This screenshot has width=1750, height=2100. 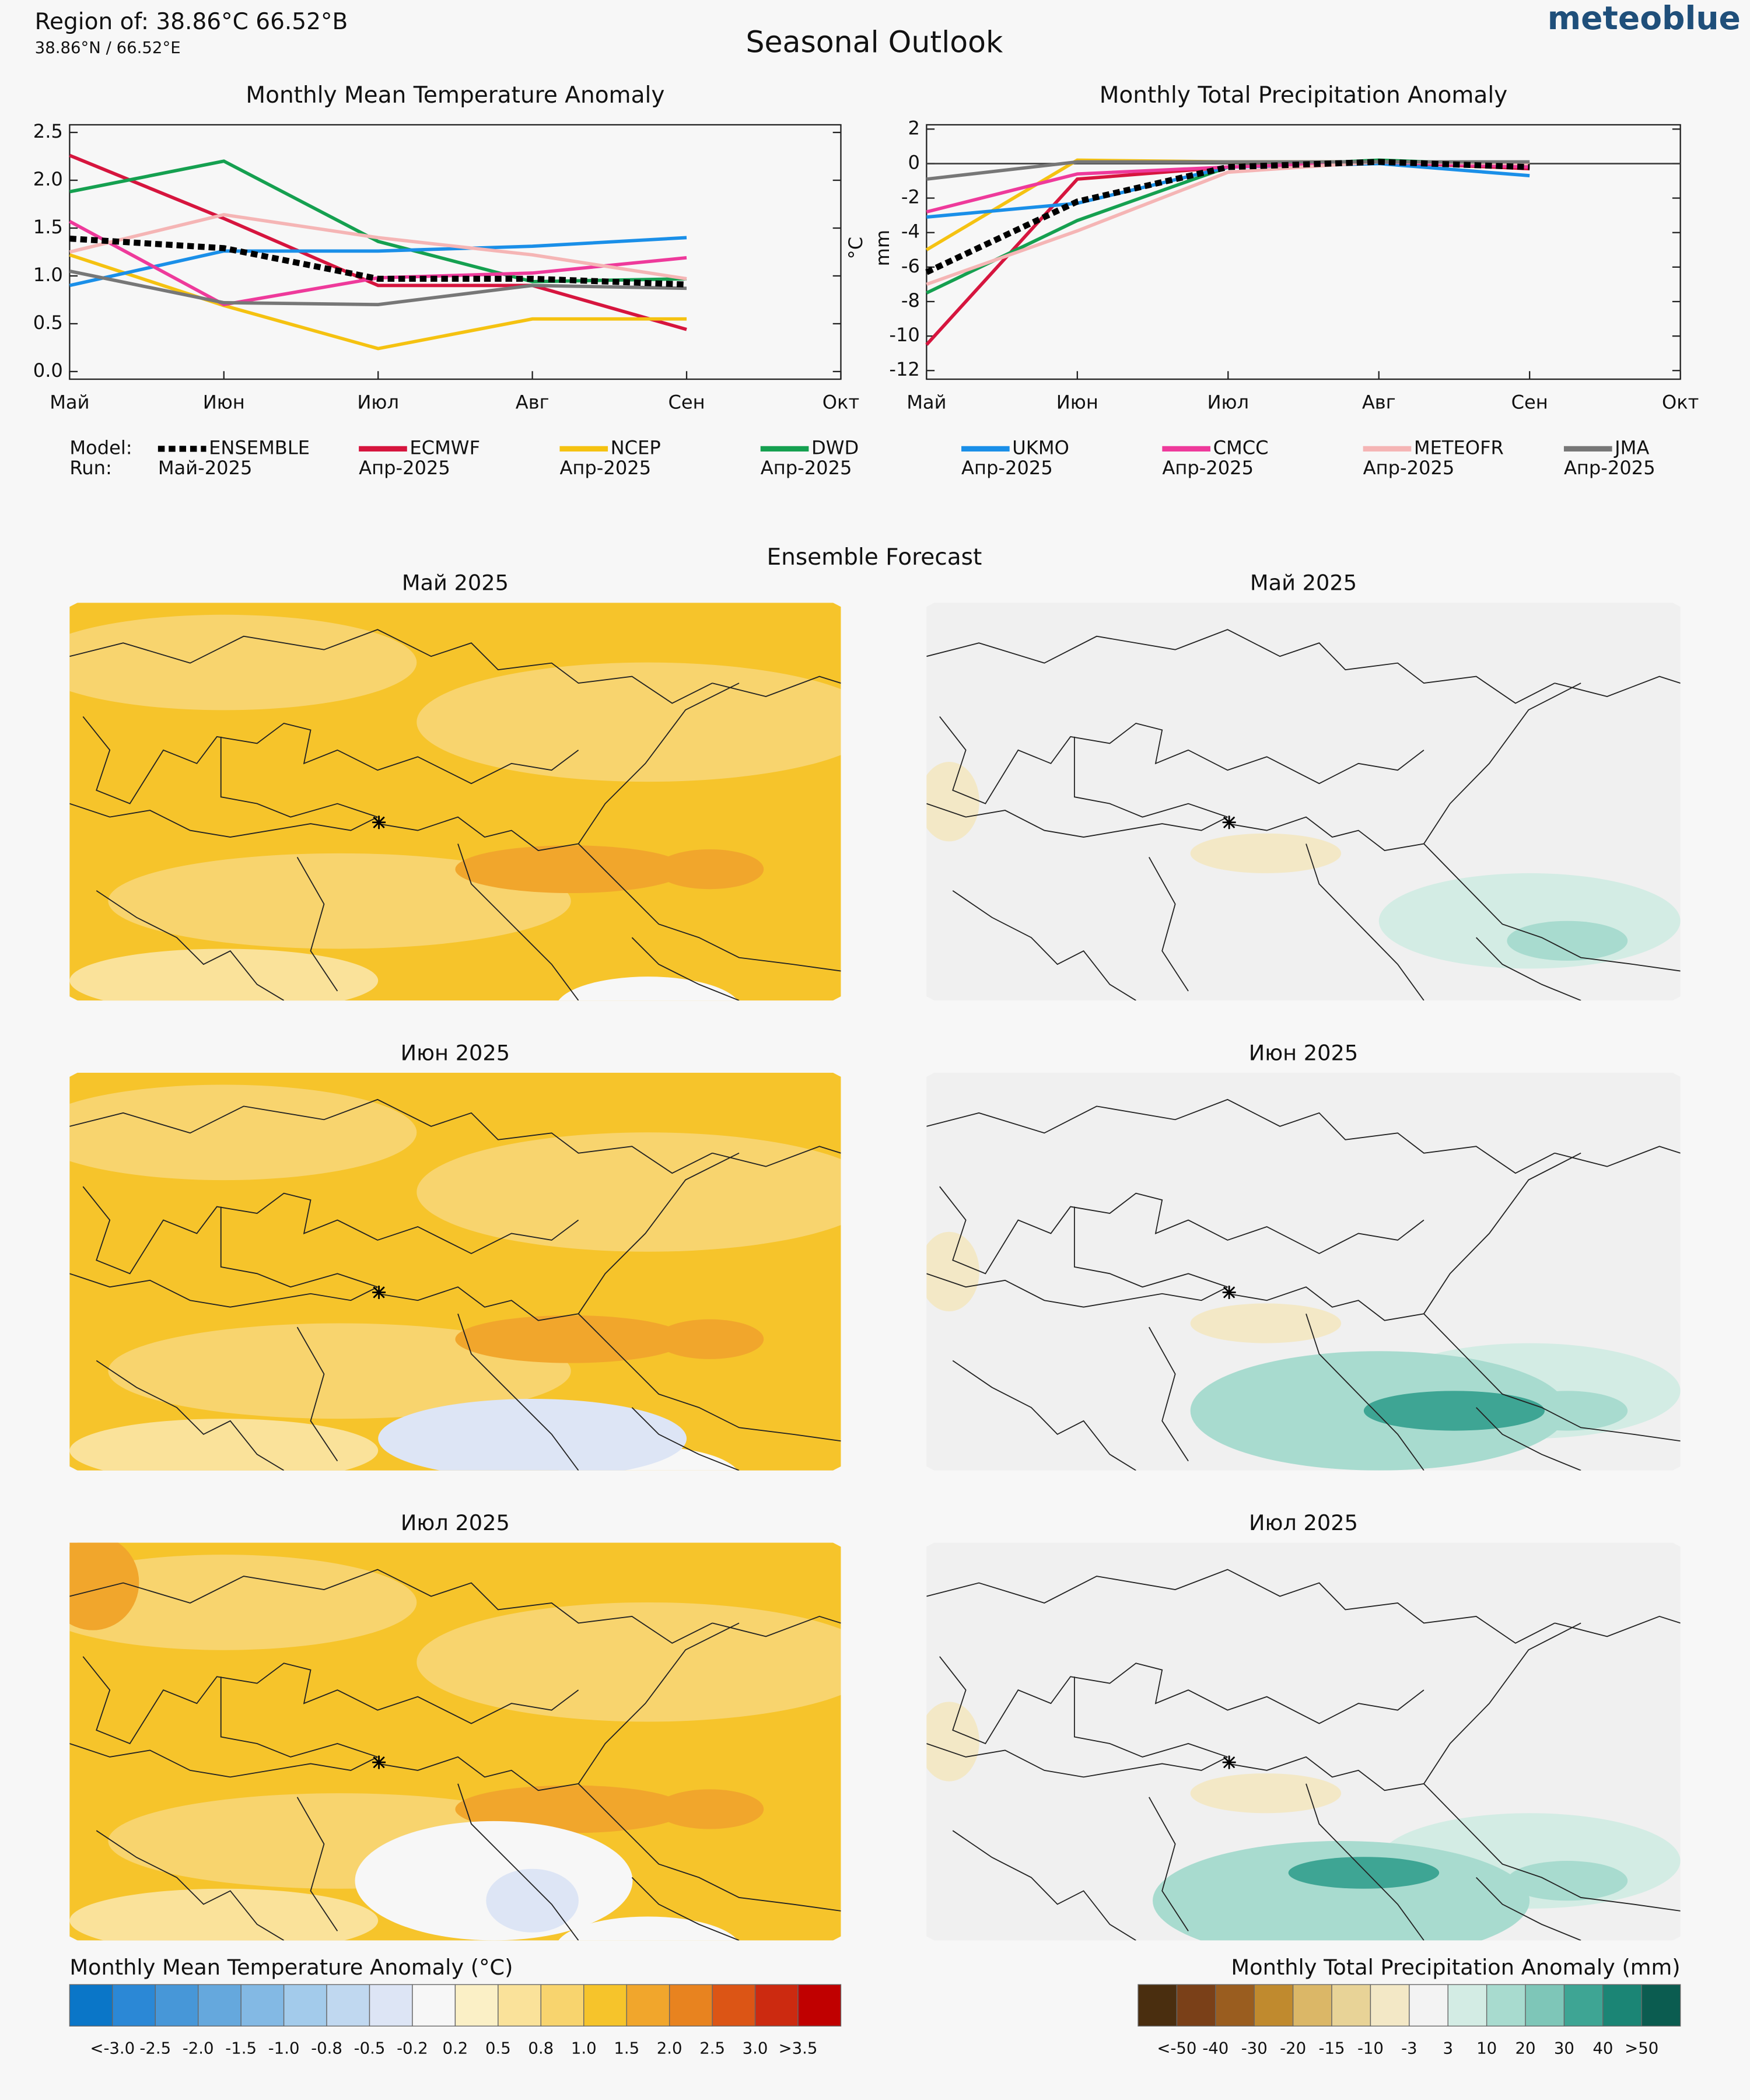 What do you see at coordinates (910, 197) in the screenshot?
I see `y-tick-label: -2` at bounding box center [910, 197].